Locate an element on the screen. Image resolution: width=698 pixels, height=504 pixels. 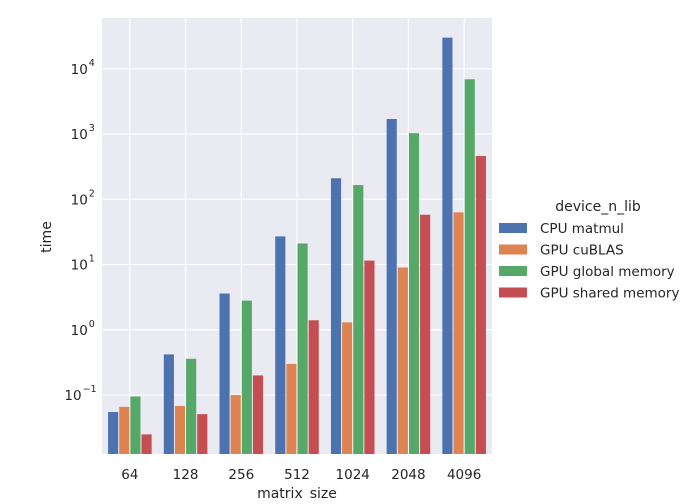
y-tick-label: 10 0 is located at coordinates (83, 329).